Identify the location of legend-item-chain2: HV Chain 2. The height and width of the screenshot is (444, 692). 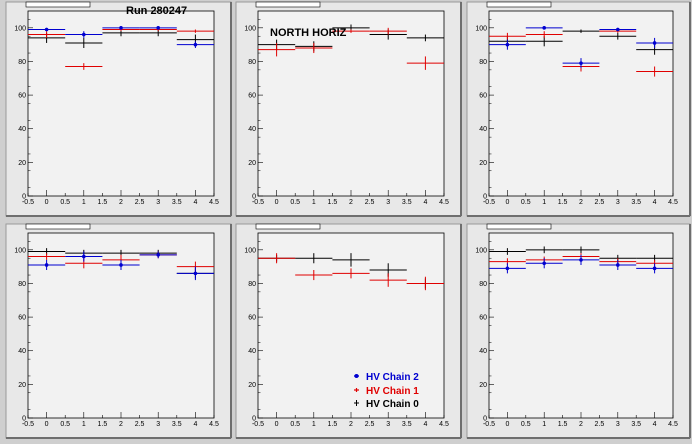
(386, 377).